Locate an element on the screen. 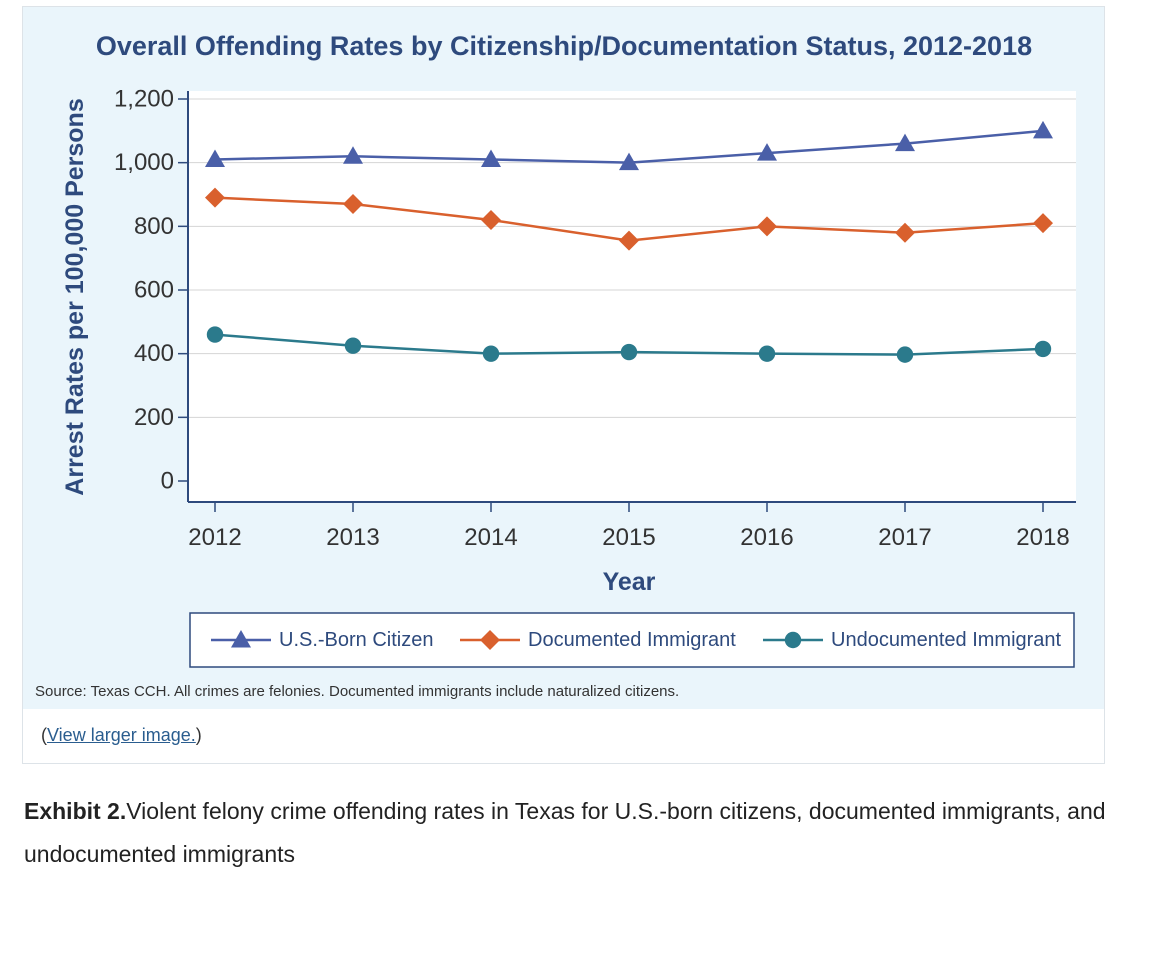 Image resolution: width=1167 pixels, height=956 pixels. legend-label: Documented Immigrant is located at coordinates (632, 640).